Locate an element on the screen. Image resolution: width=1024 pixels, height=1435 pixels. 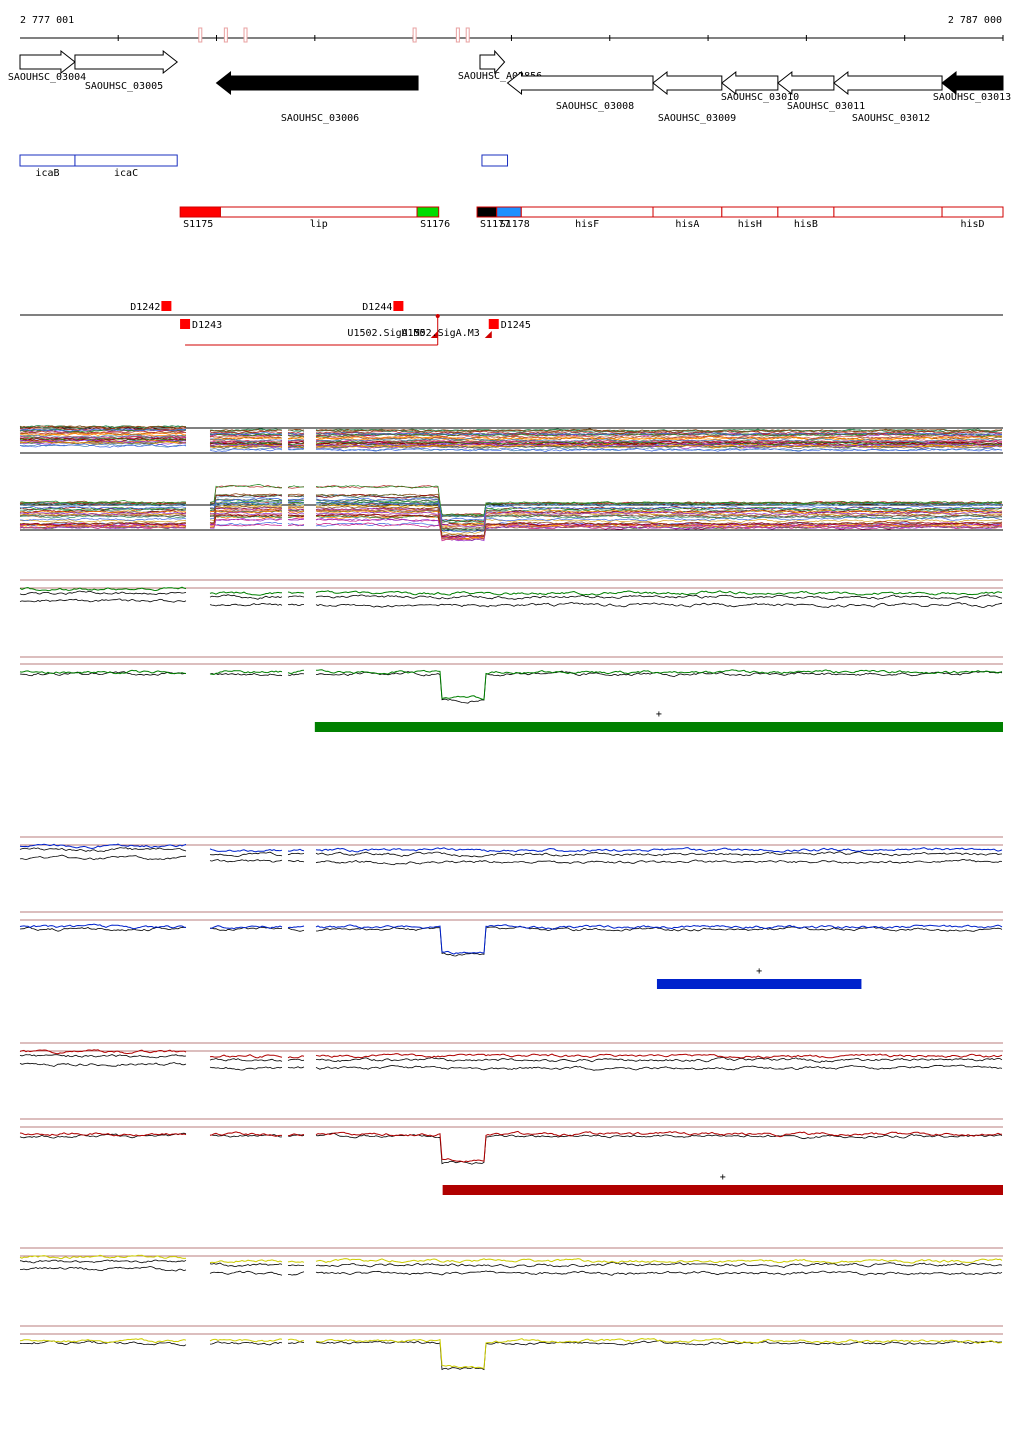
ruler-ticks is located at coordinates (560, 35).